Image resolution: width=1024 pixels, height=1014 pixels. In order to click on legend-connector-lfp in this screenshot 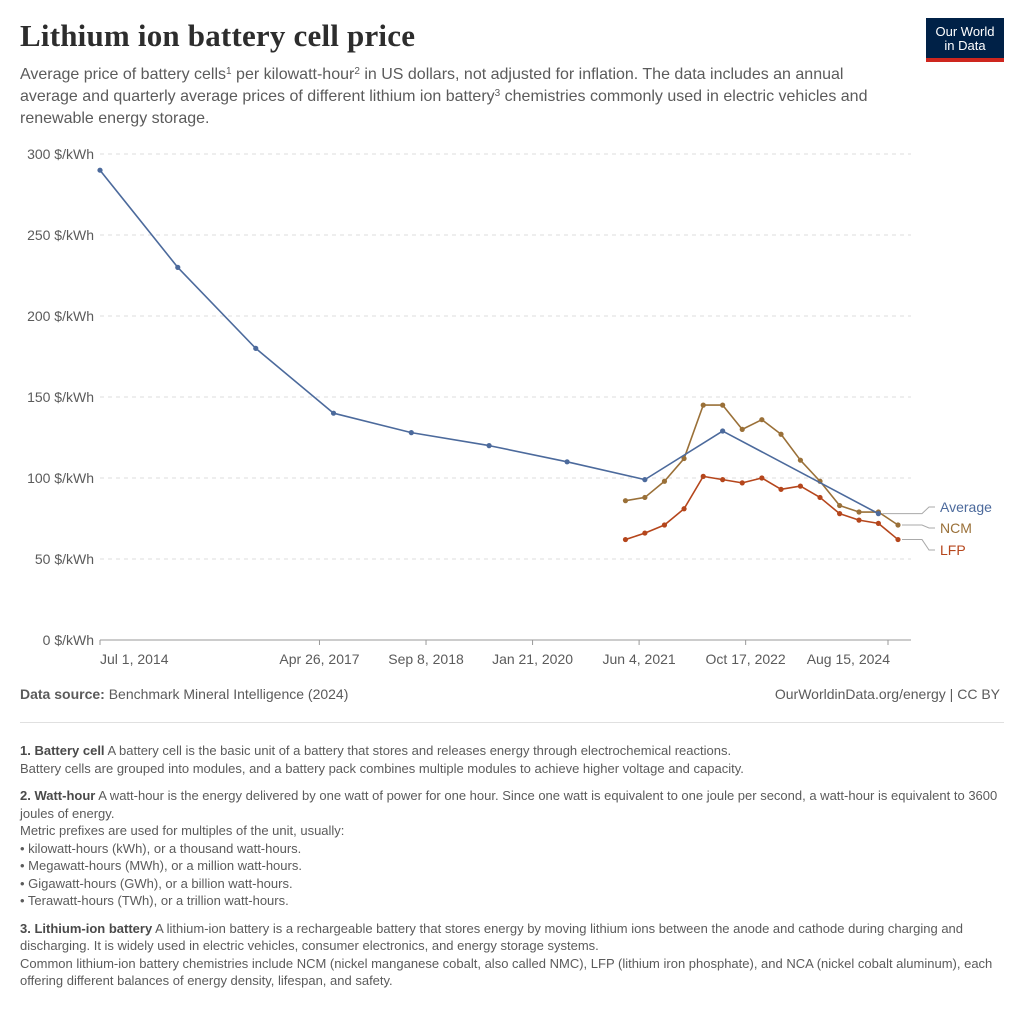, I will do `click(918, 545)`.